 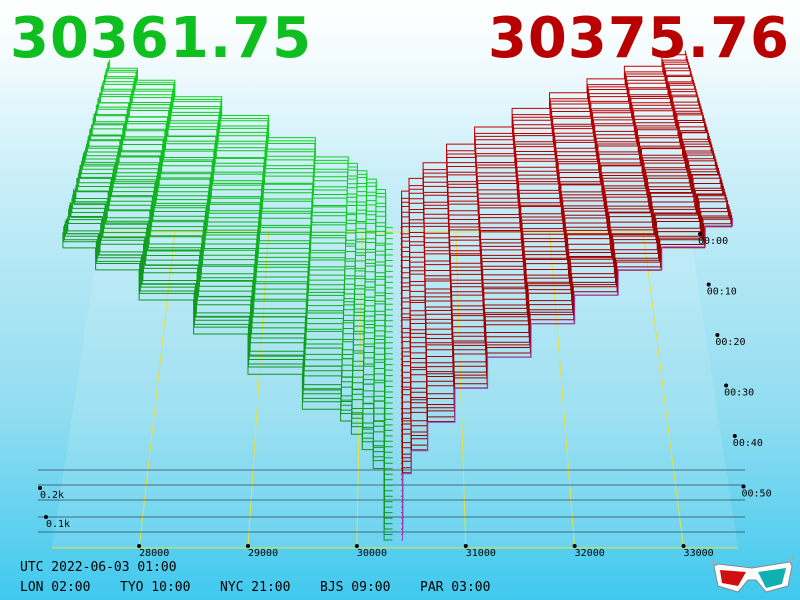 I want to click on timezone-lon: LON 02:00, so click(x=55, y=587).